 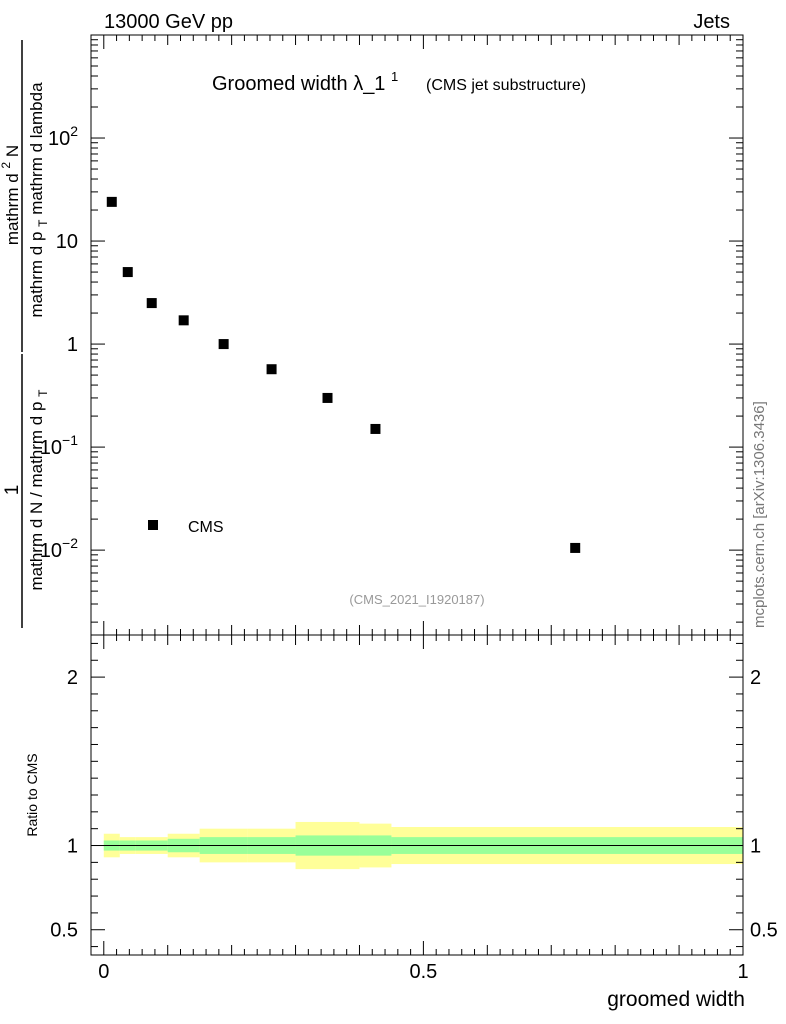 I want to click on y-numerator: mathrm d 2 N, so click(x=11, y=195).